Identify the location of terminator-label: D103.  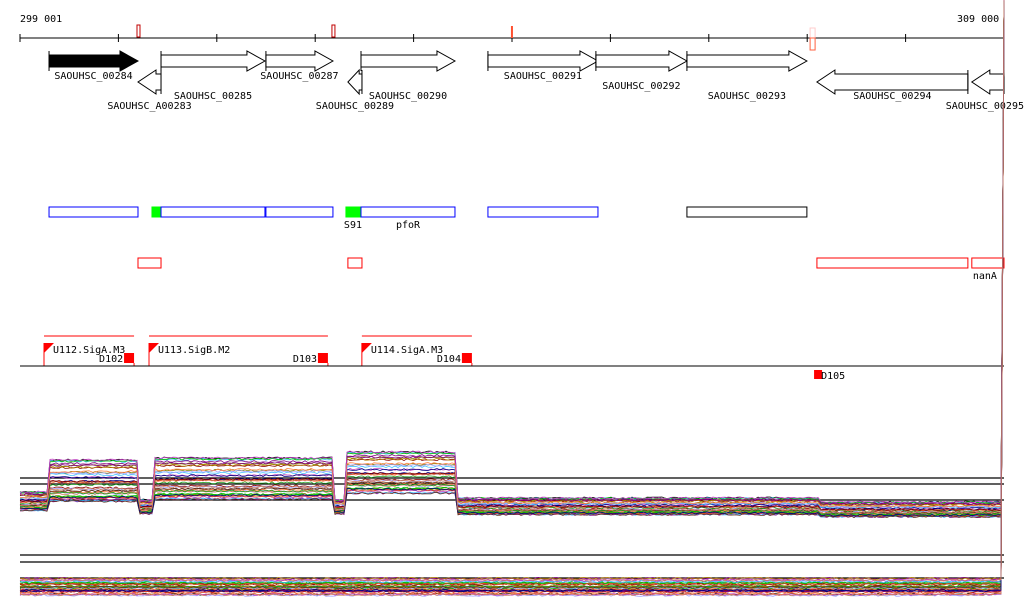
(305, 359).